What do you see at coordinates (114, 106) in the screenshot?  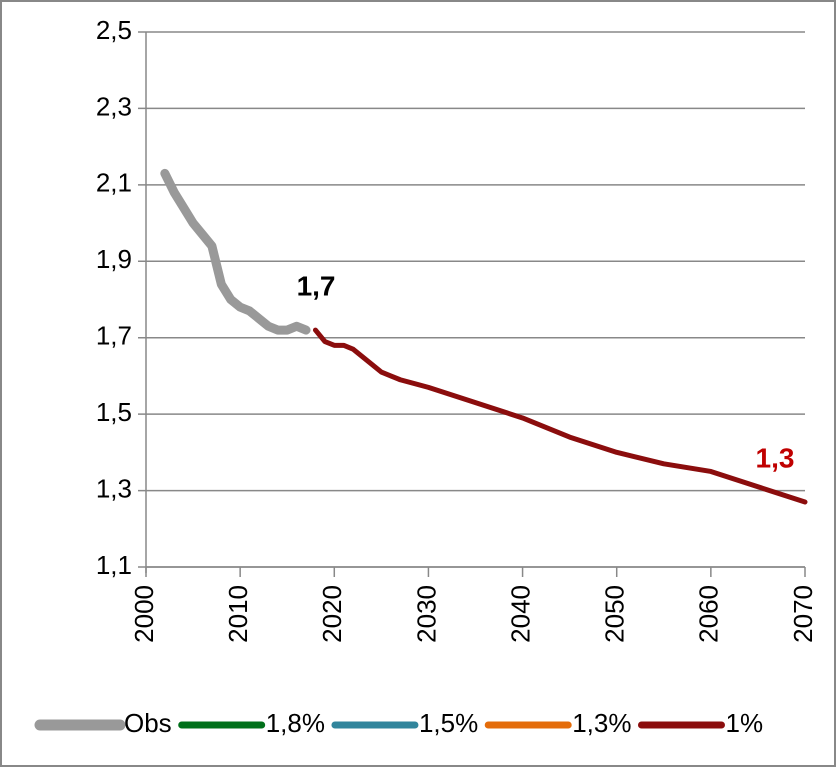 I see `y-tick-label: 2,3` at bounding box center [114, 106].